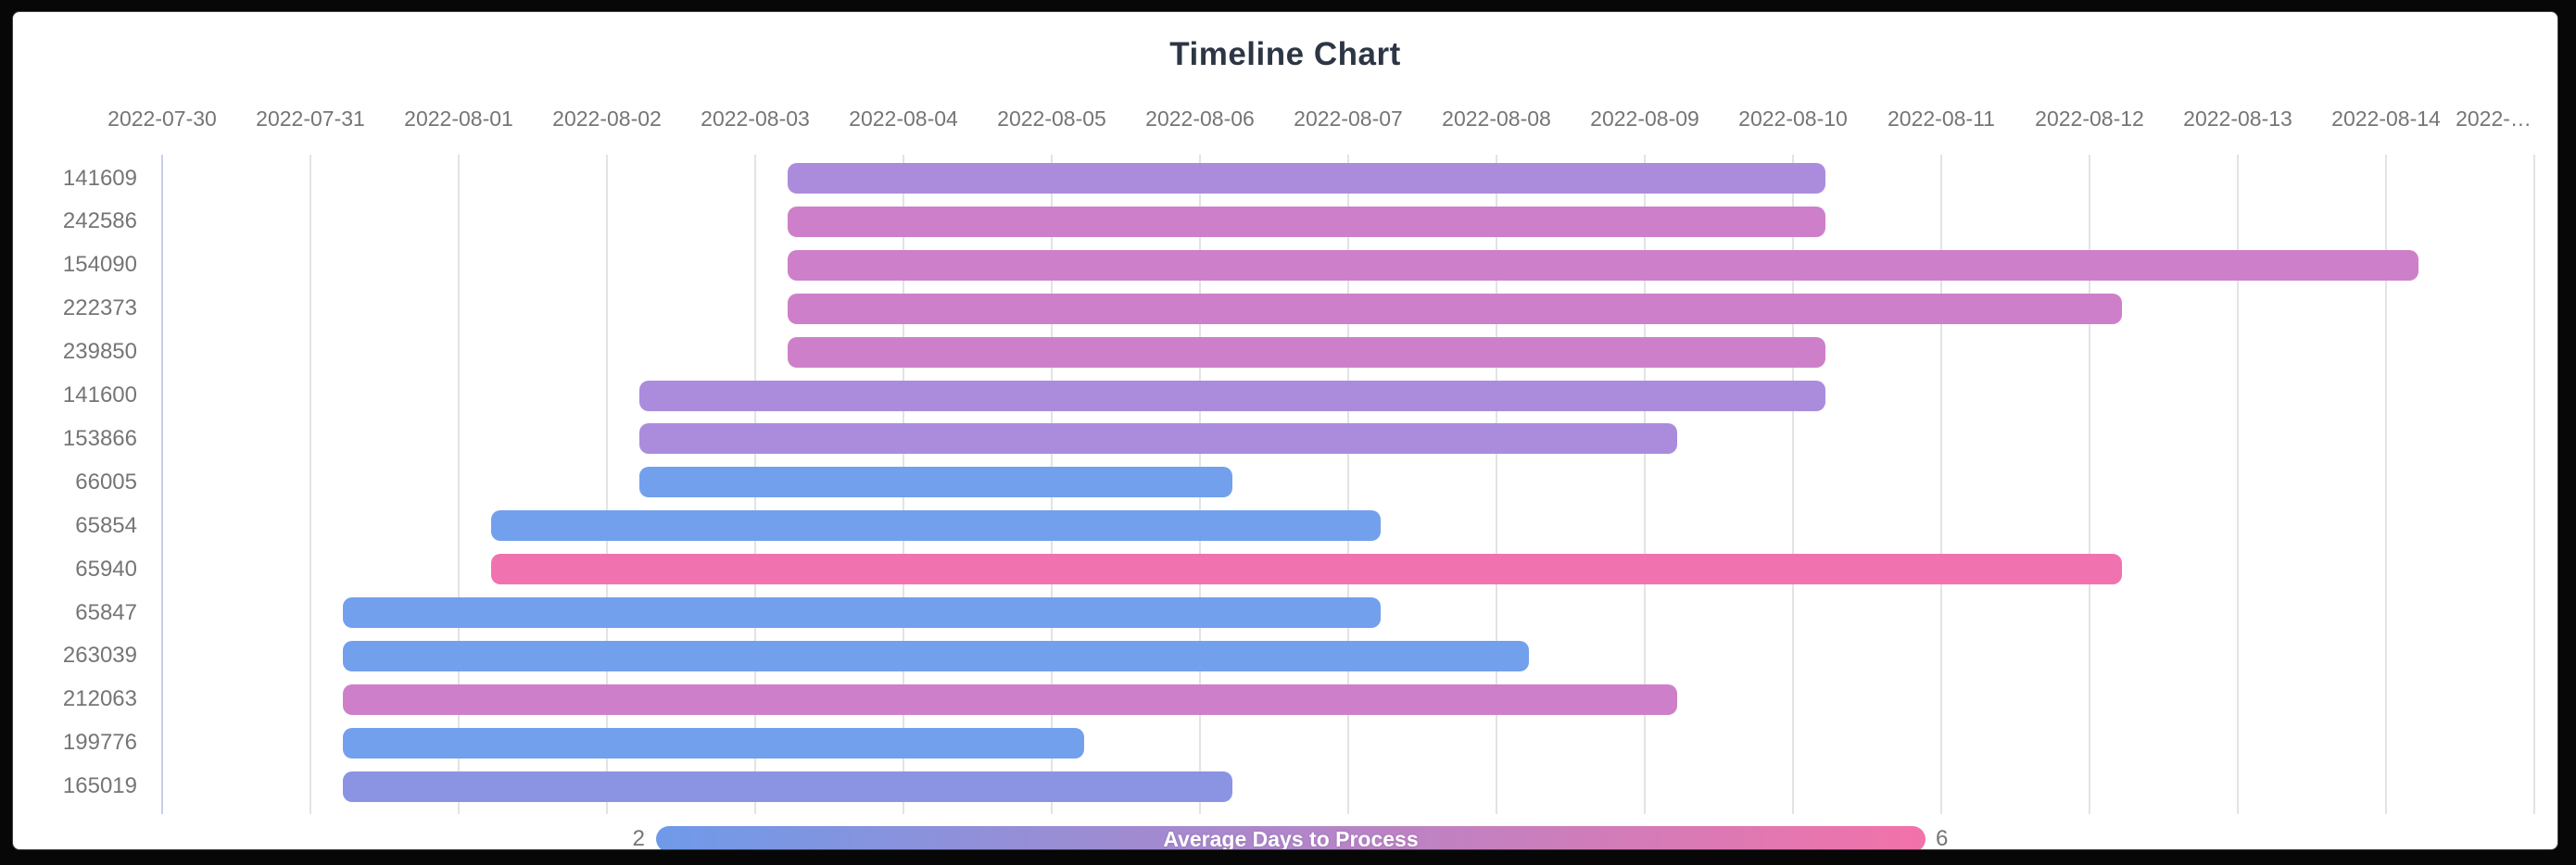 Image resolution: width=2576 pixels, height=865 pixels. I want to click on x-axis-tick-label: 2022-08-14, so click(2386, 119).